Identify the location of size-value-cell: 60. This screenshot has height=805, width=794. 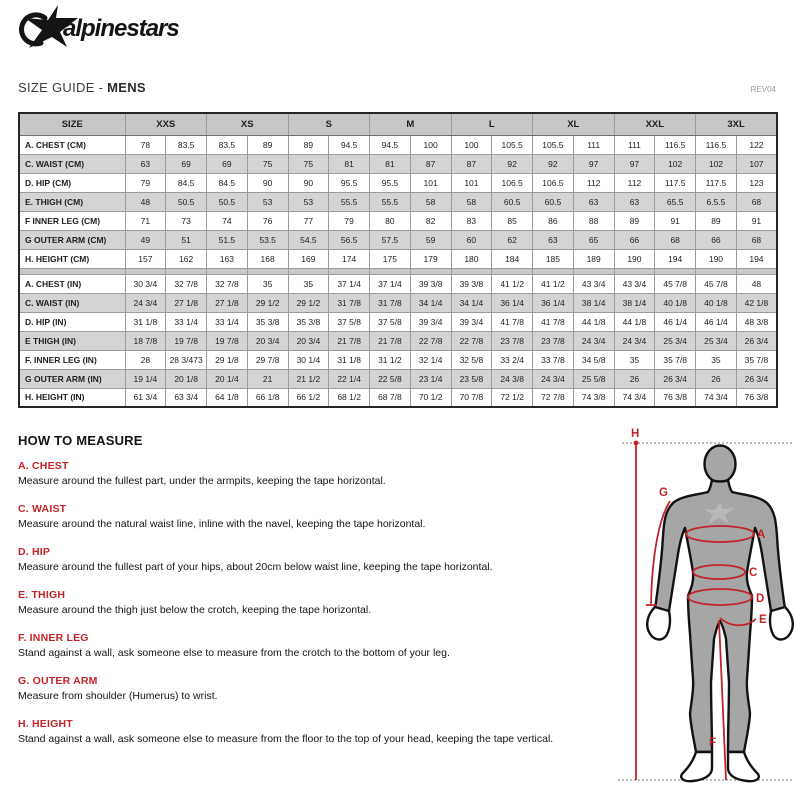
(471, 239).